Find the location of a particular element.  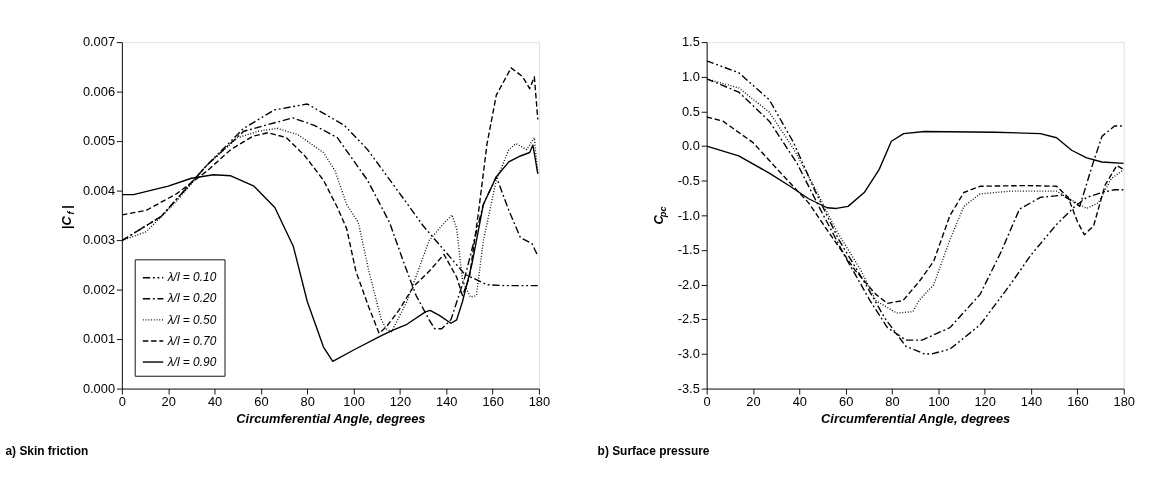

y-tick-label: 0.004 is located at coordinates (99, 190).